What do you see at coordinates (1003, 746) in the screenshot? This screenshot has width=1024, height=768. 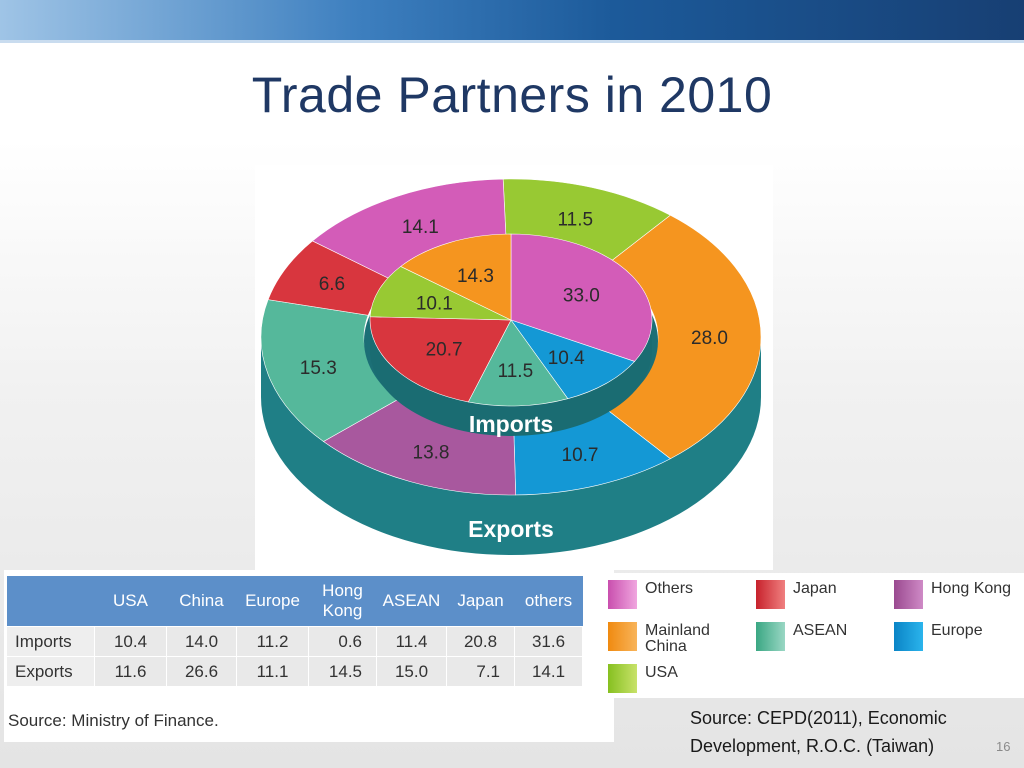 I see `page-number: 16` at bounding box center [1003, 746].